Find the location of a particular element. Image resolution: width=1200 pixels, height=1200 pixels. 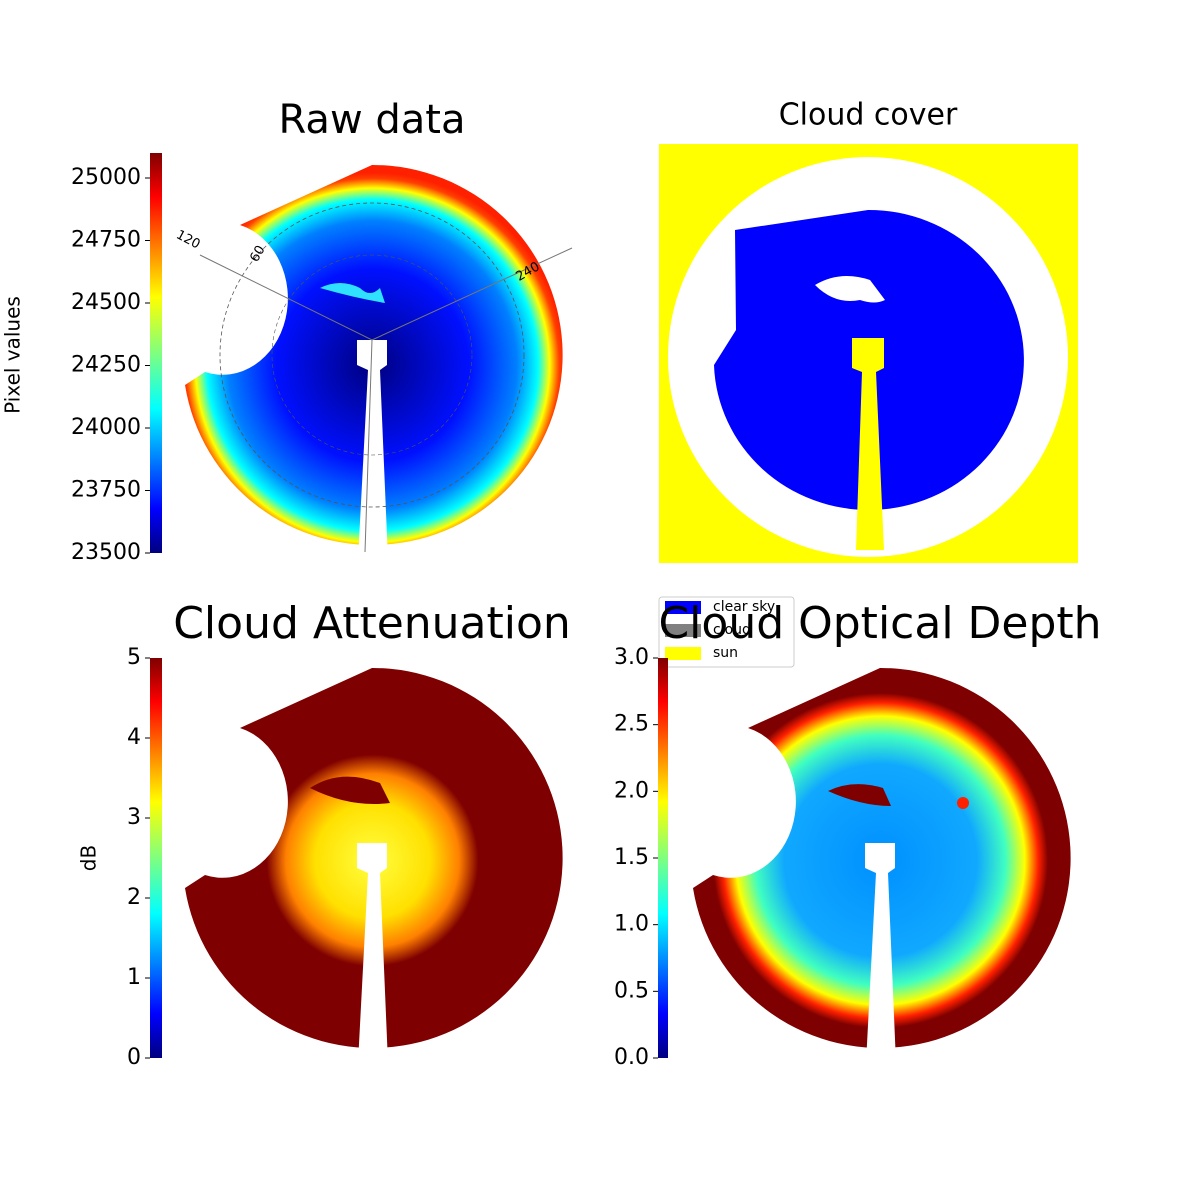

colorbar-tick-label: 1.0 is located at coordinates (631, 924).